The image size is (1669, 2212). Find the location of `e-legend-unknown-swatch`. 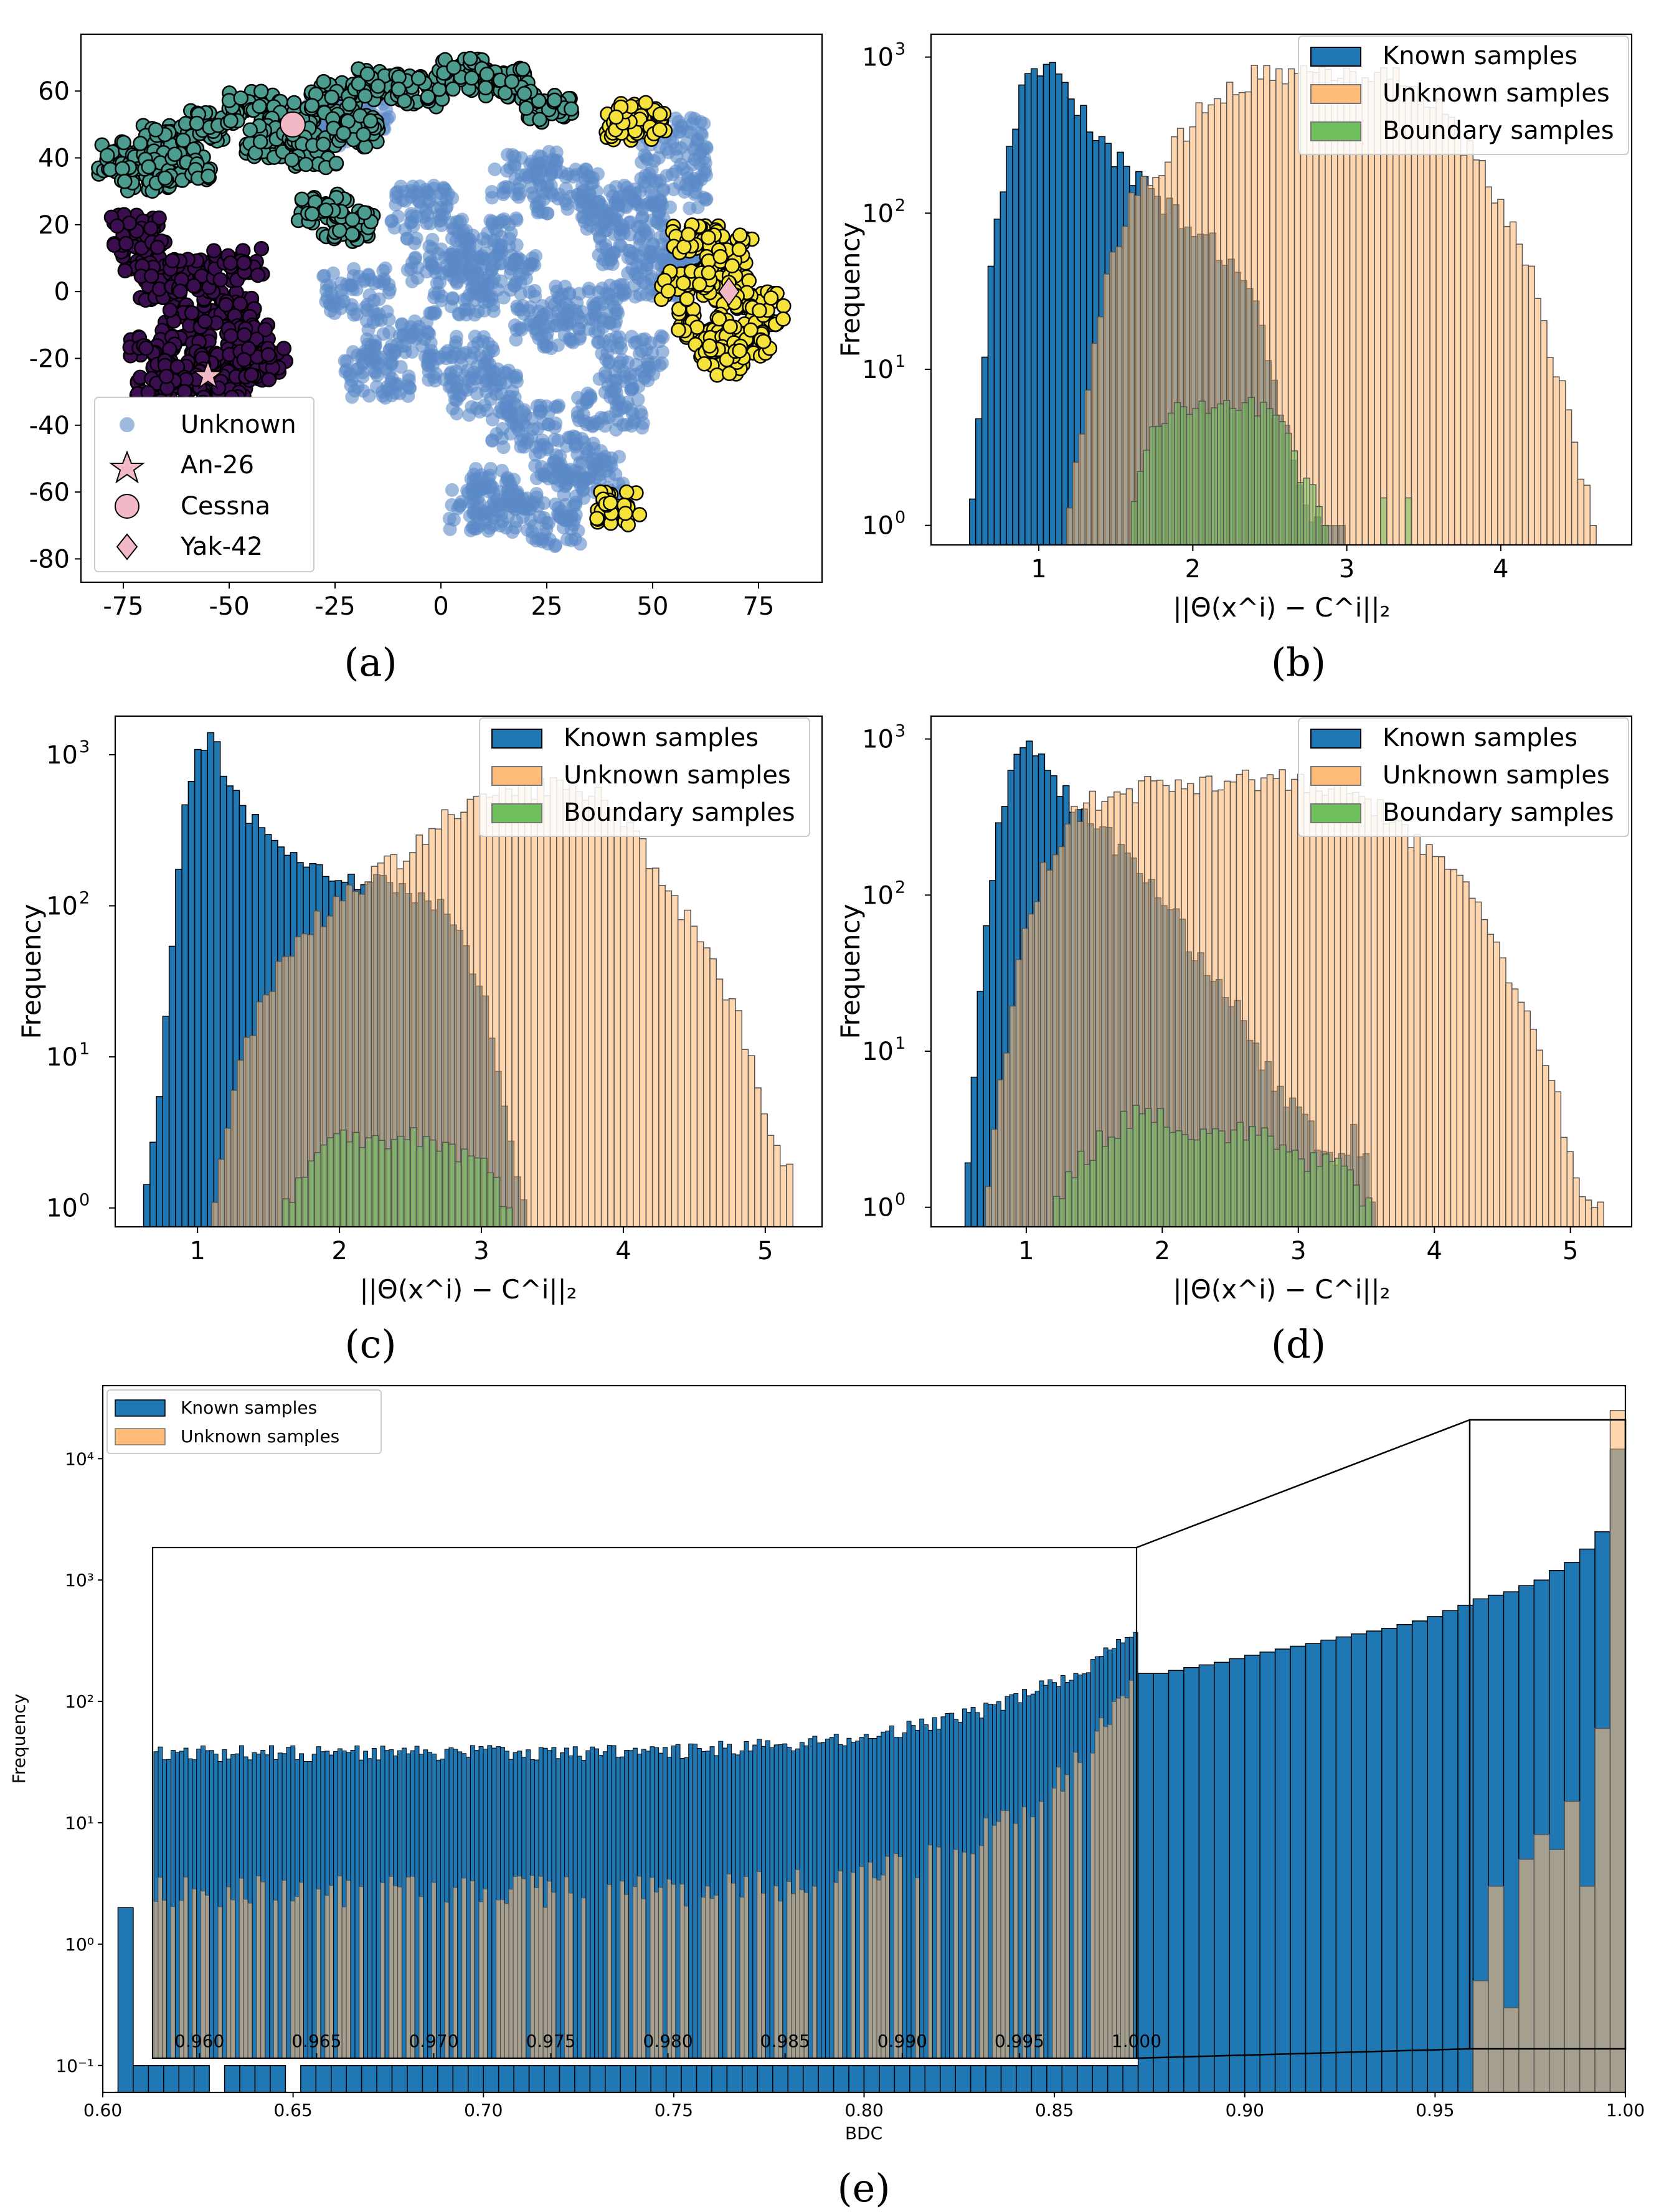

e-legend-unknown-swatch is located at coordinates (140, 1436).